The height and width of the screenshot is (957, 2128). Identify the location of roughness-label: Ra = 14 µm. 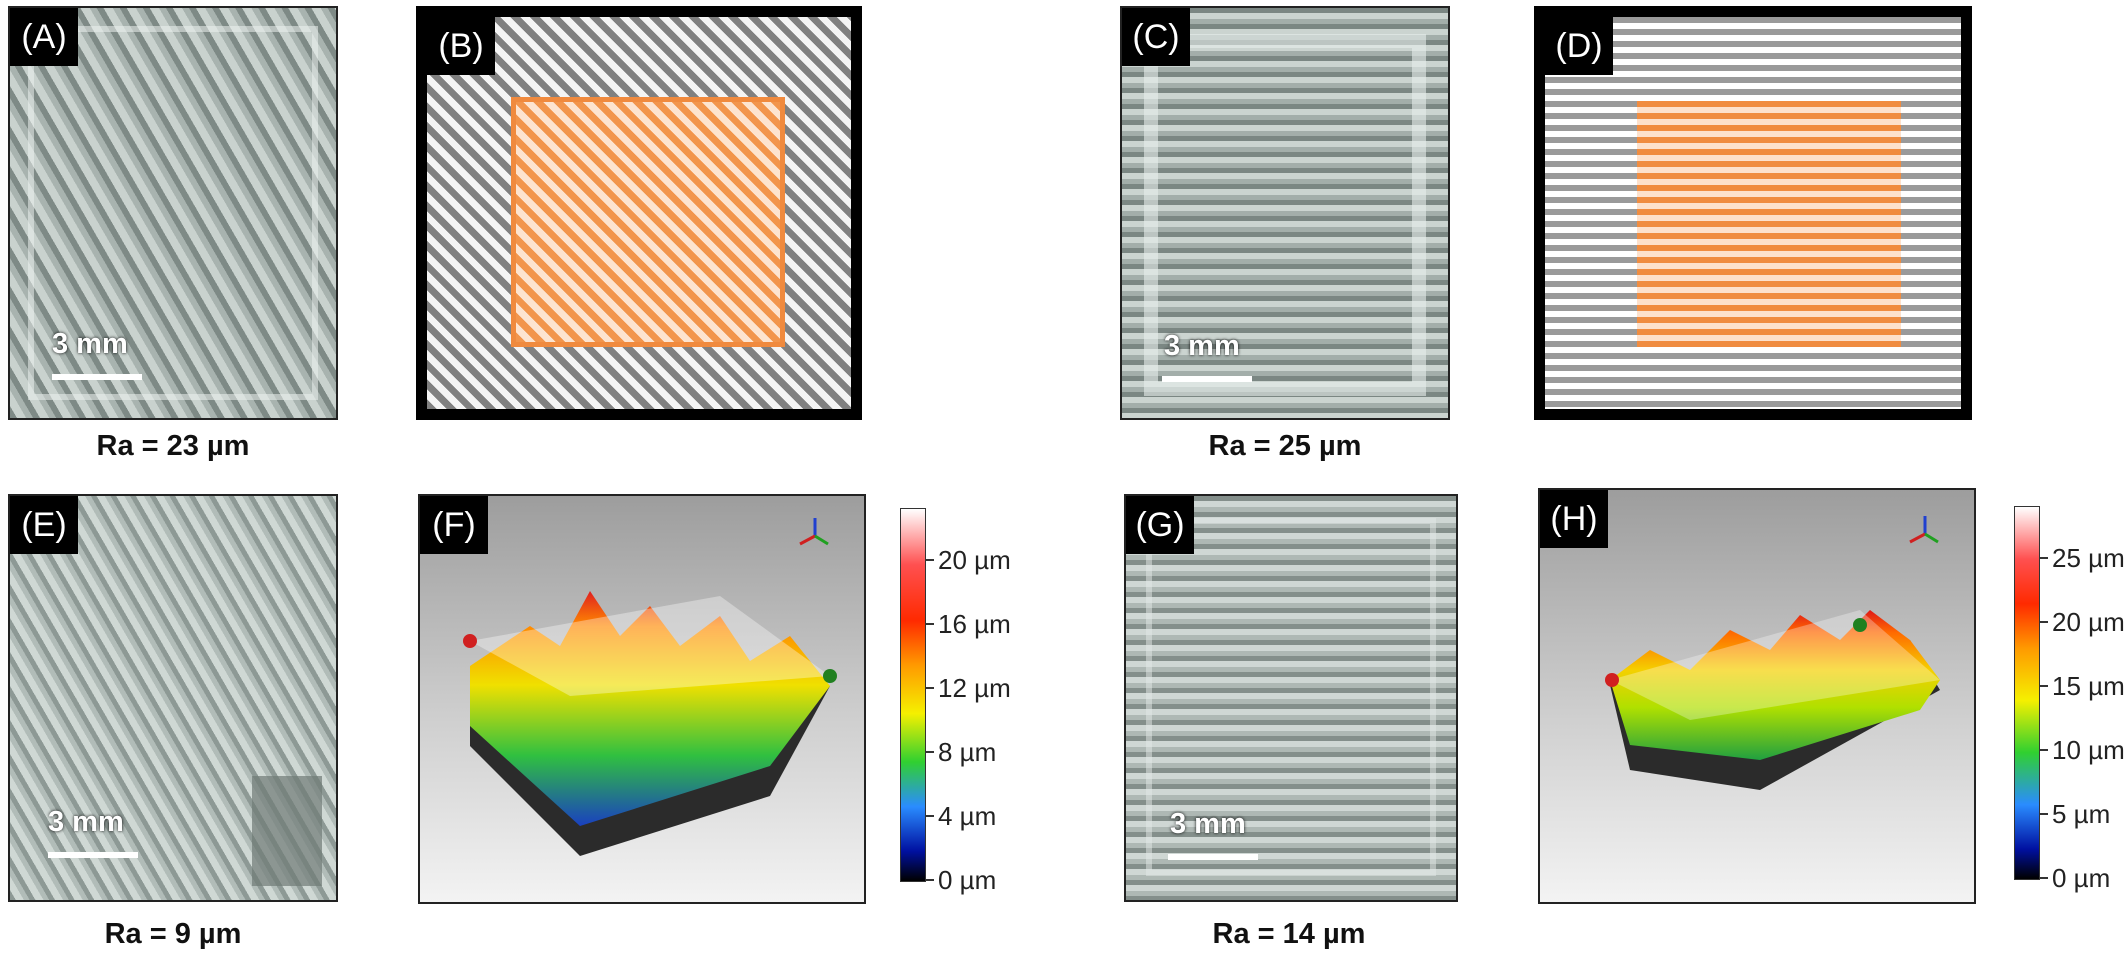
(1289, 934).